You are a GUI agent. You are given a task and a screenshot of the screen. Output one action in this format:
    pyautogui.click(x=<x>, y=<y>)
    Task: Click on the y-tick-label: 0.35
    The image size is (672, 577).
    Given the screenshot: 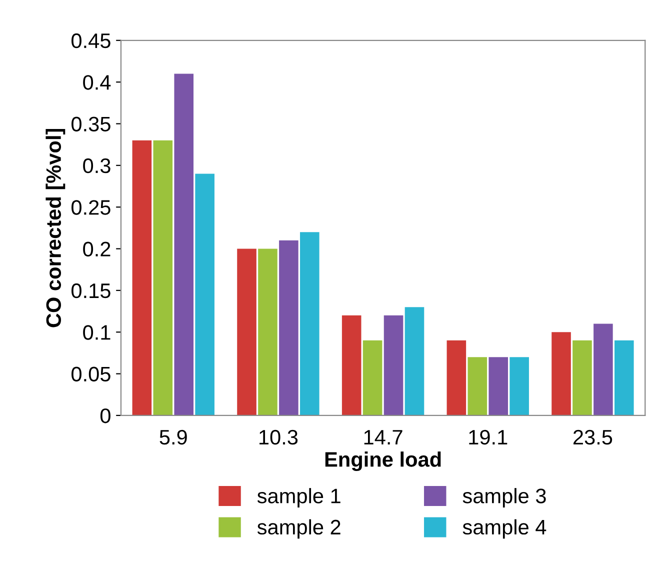 What is the action you would take?
    pyautogui.click(x=91, y=124)
    